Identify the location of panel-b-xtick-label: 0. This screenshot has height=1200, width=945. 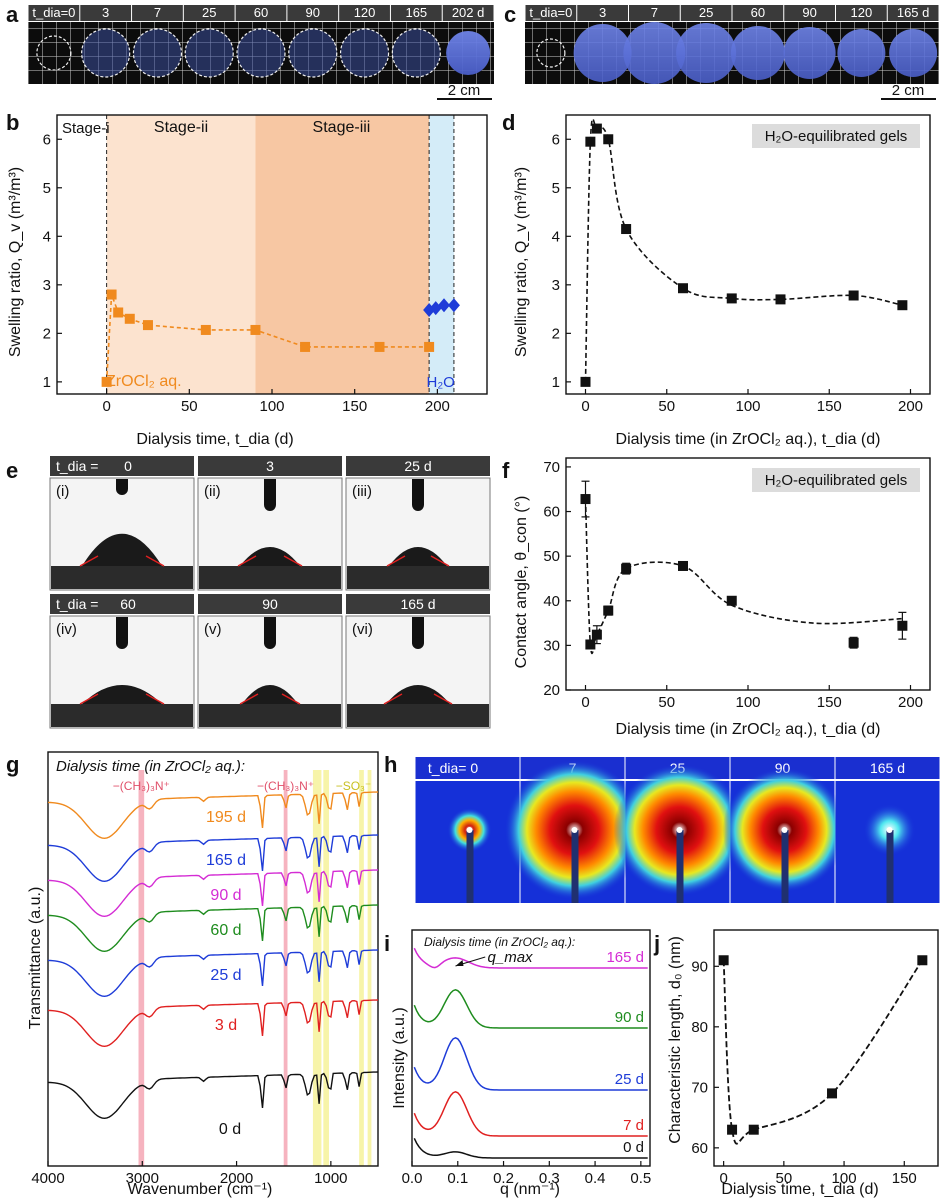
(106, 406).